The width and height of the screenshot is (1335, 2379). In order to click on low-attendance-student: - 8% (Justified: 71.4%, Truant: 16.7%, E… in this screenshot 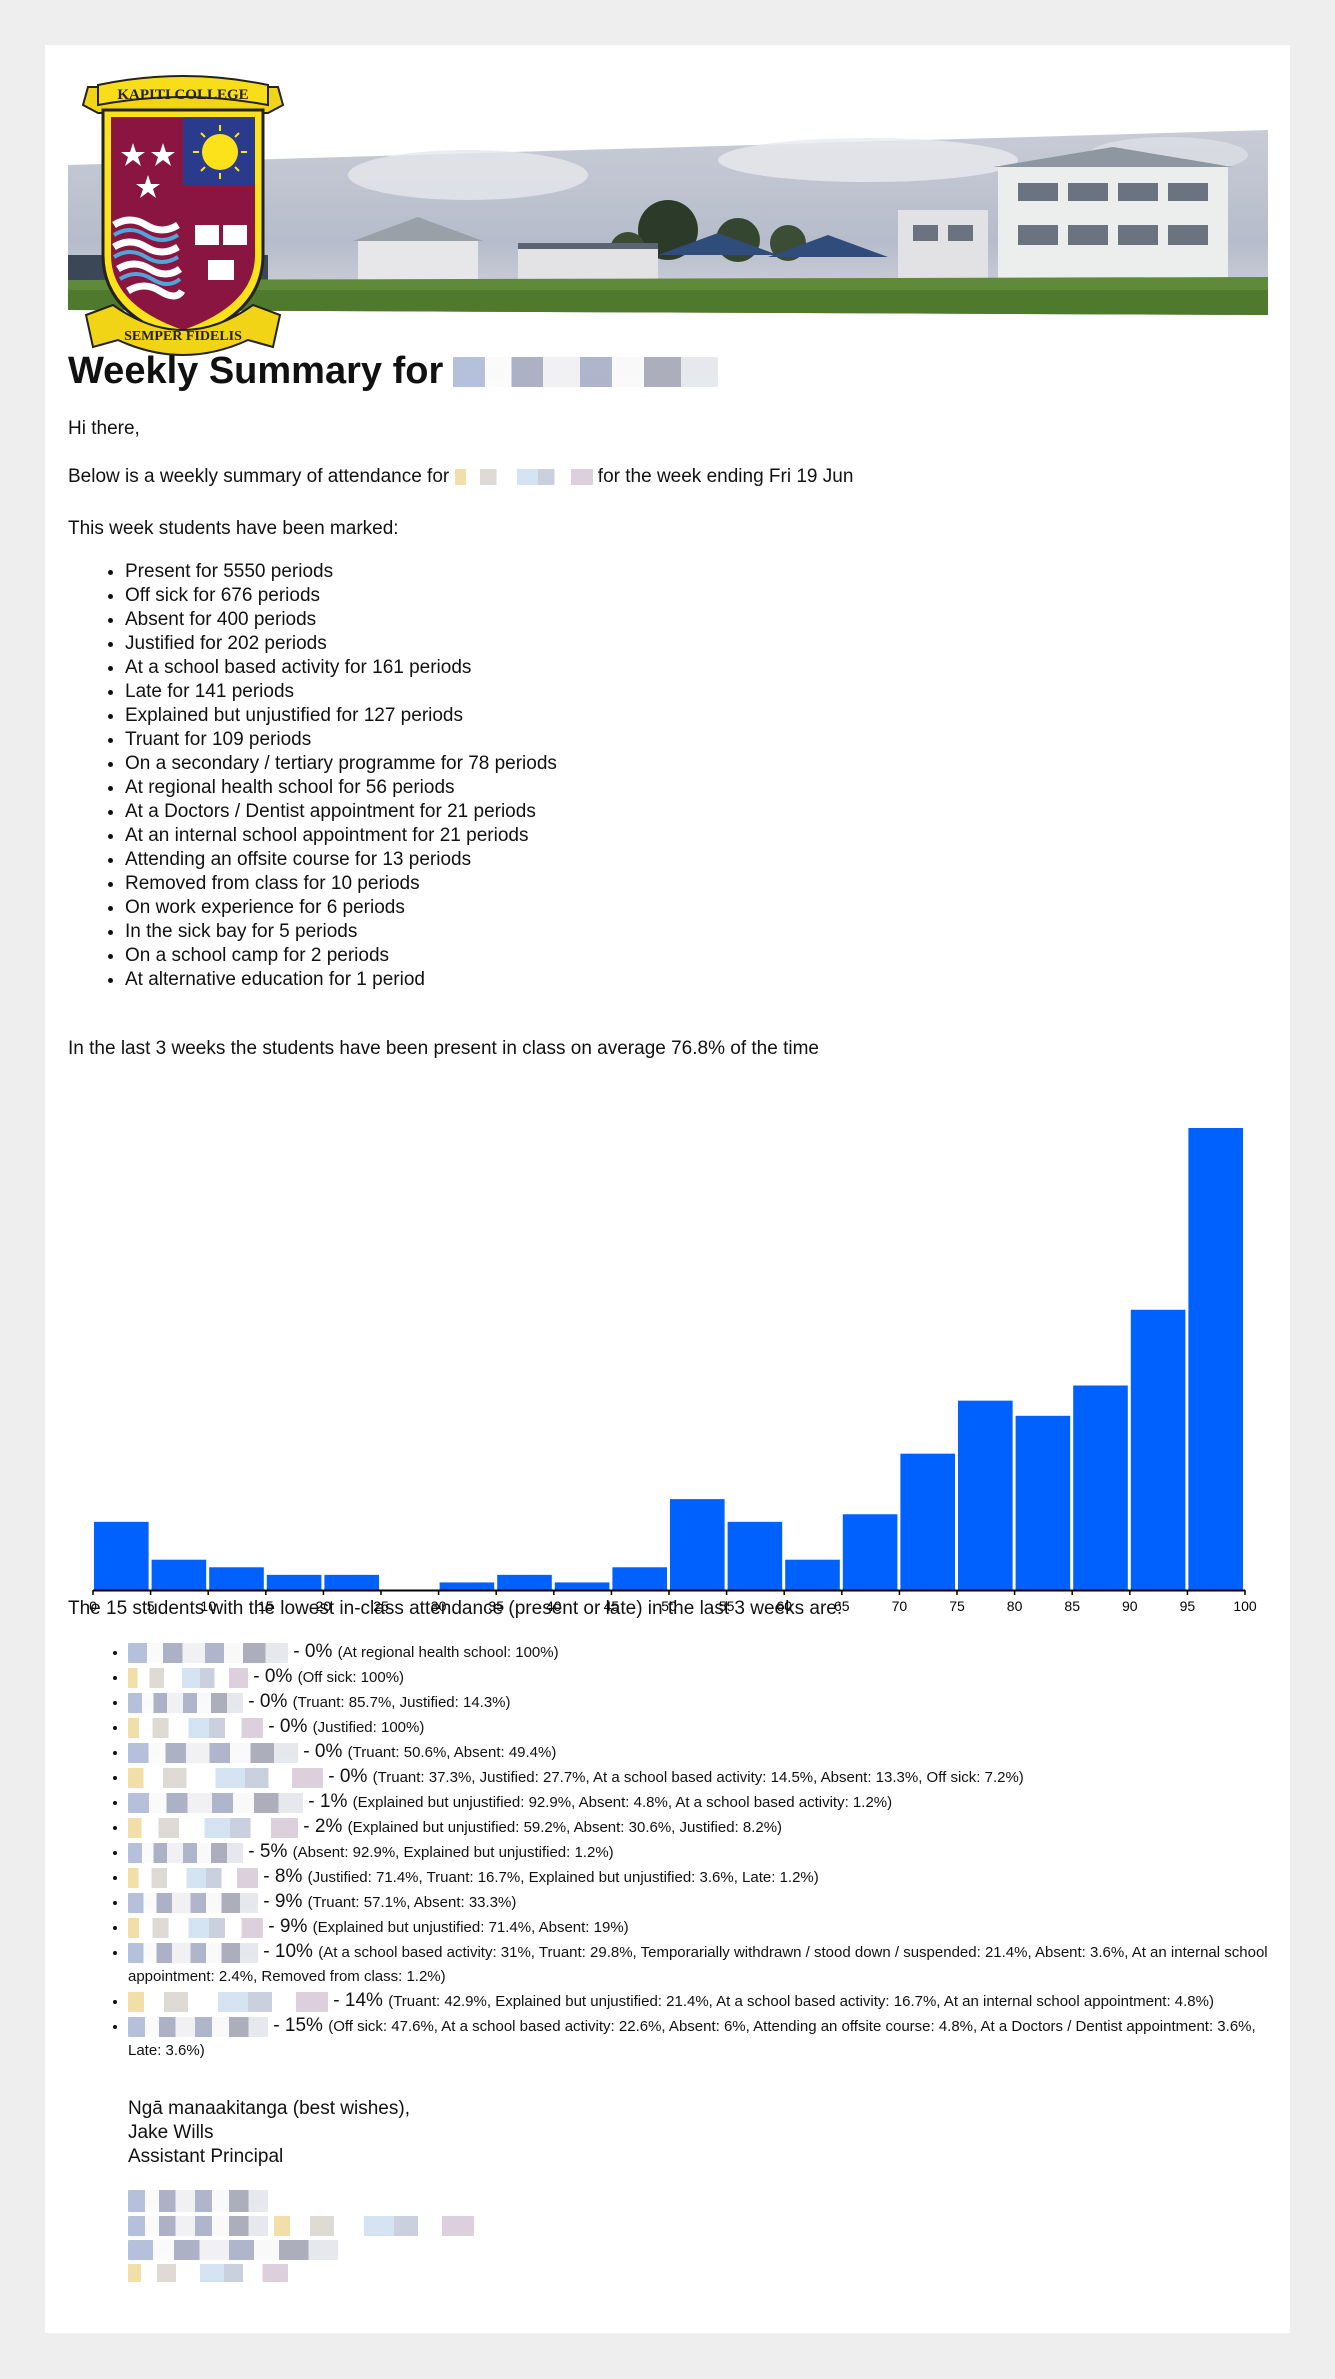, I will do `click(698, 1877)`.